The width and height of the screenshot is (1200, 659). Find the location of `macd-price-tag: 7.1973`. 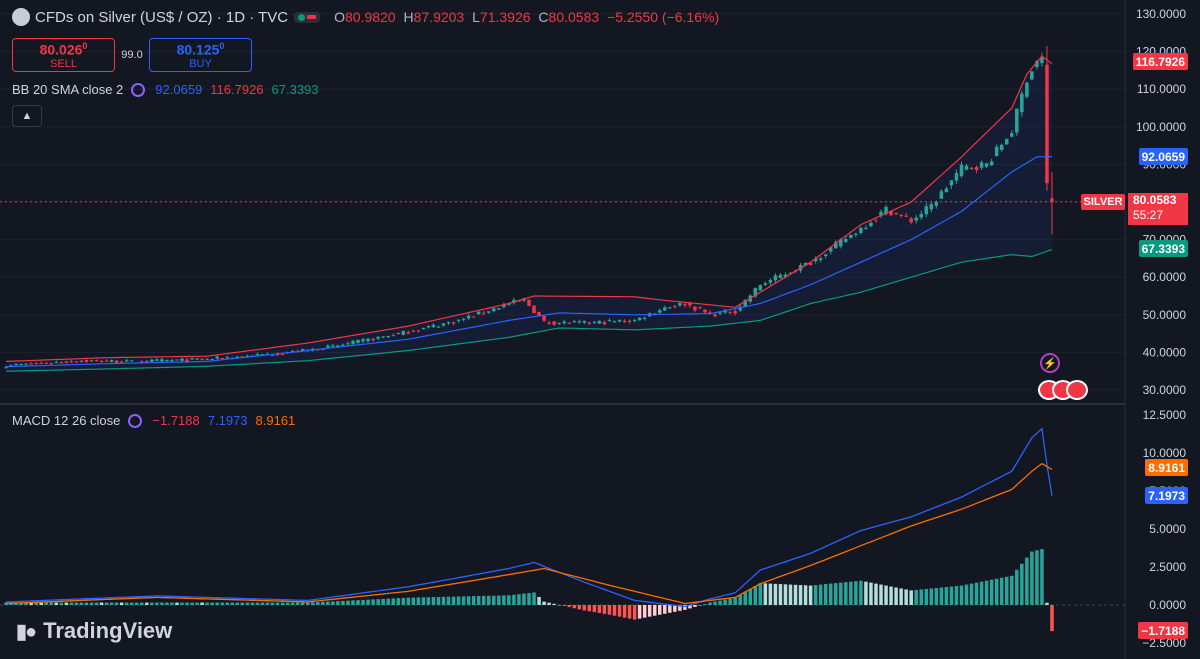

macd-price-tag: 7.1973 is located at coordinates (1166, 495).